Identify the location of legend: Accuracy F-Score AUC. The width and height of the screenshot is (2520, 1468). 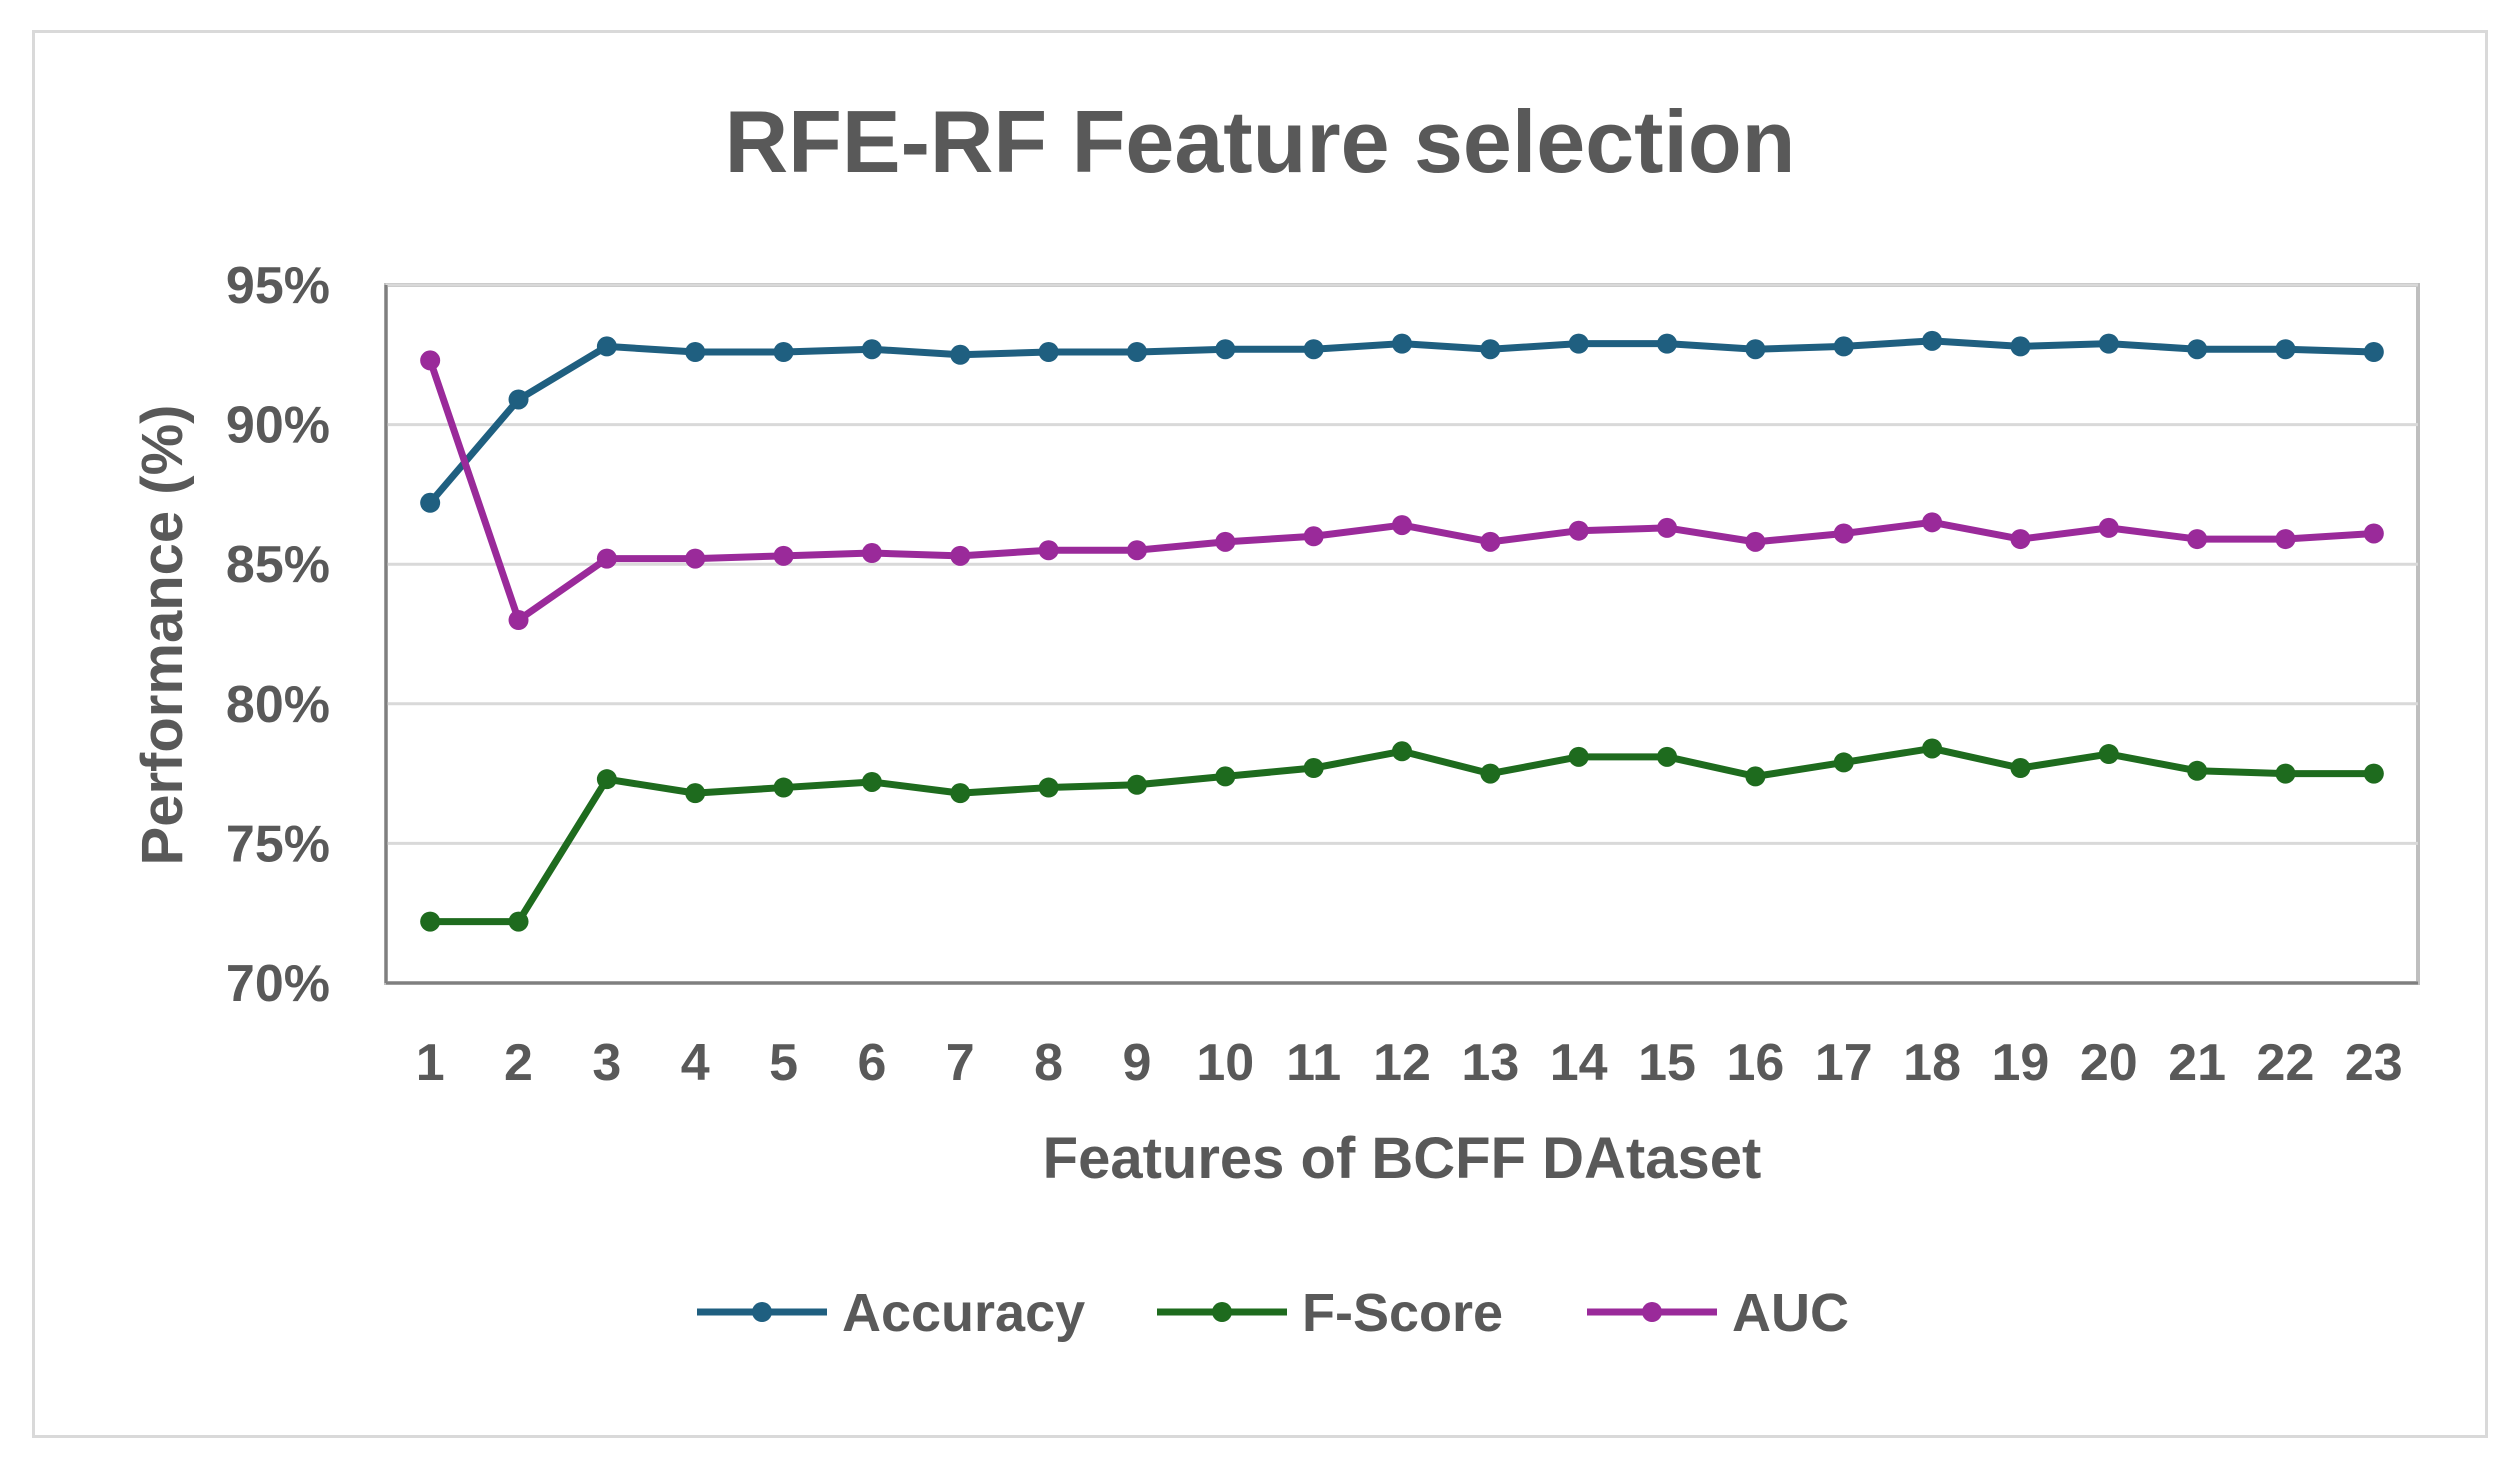
(1273, 1313).